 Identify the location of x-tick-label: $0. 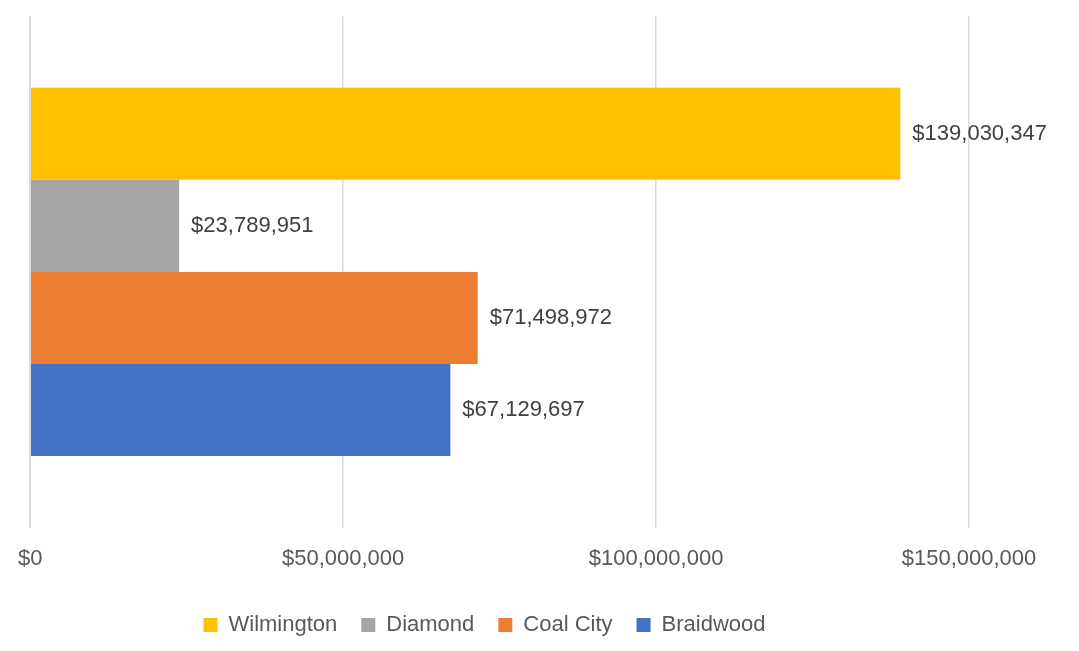
(30, 557).